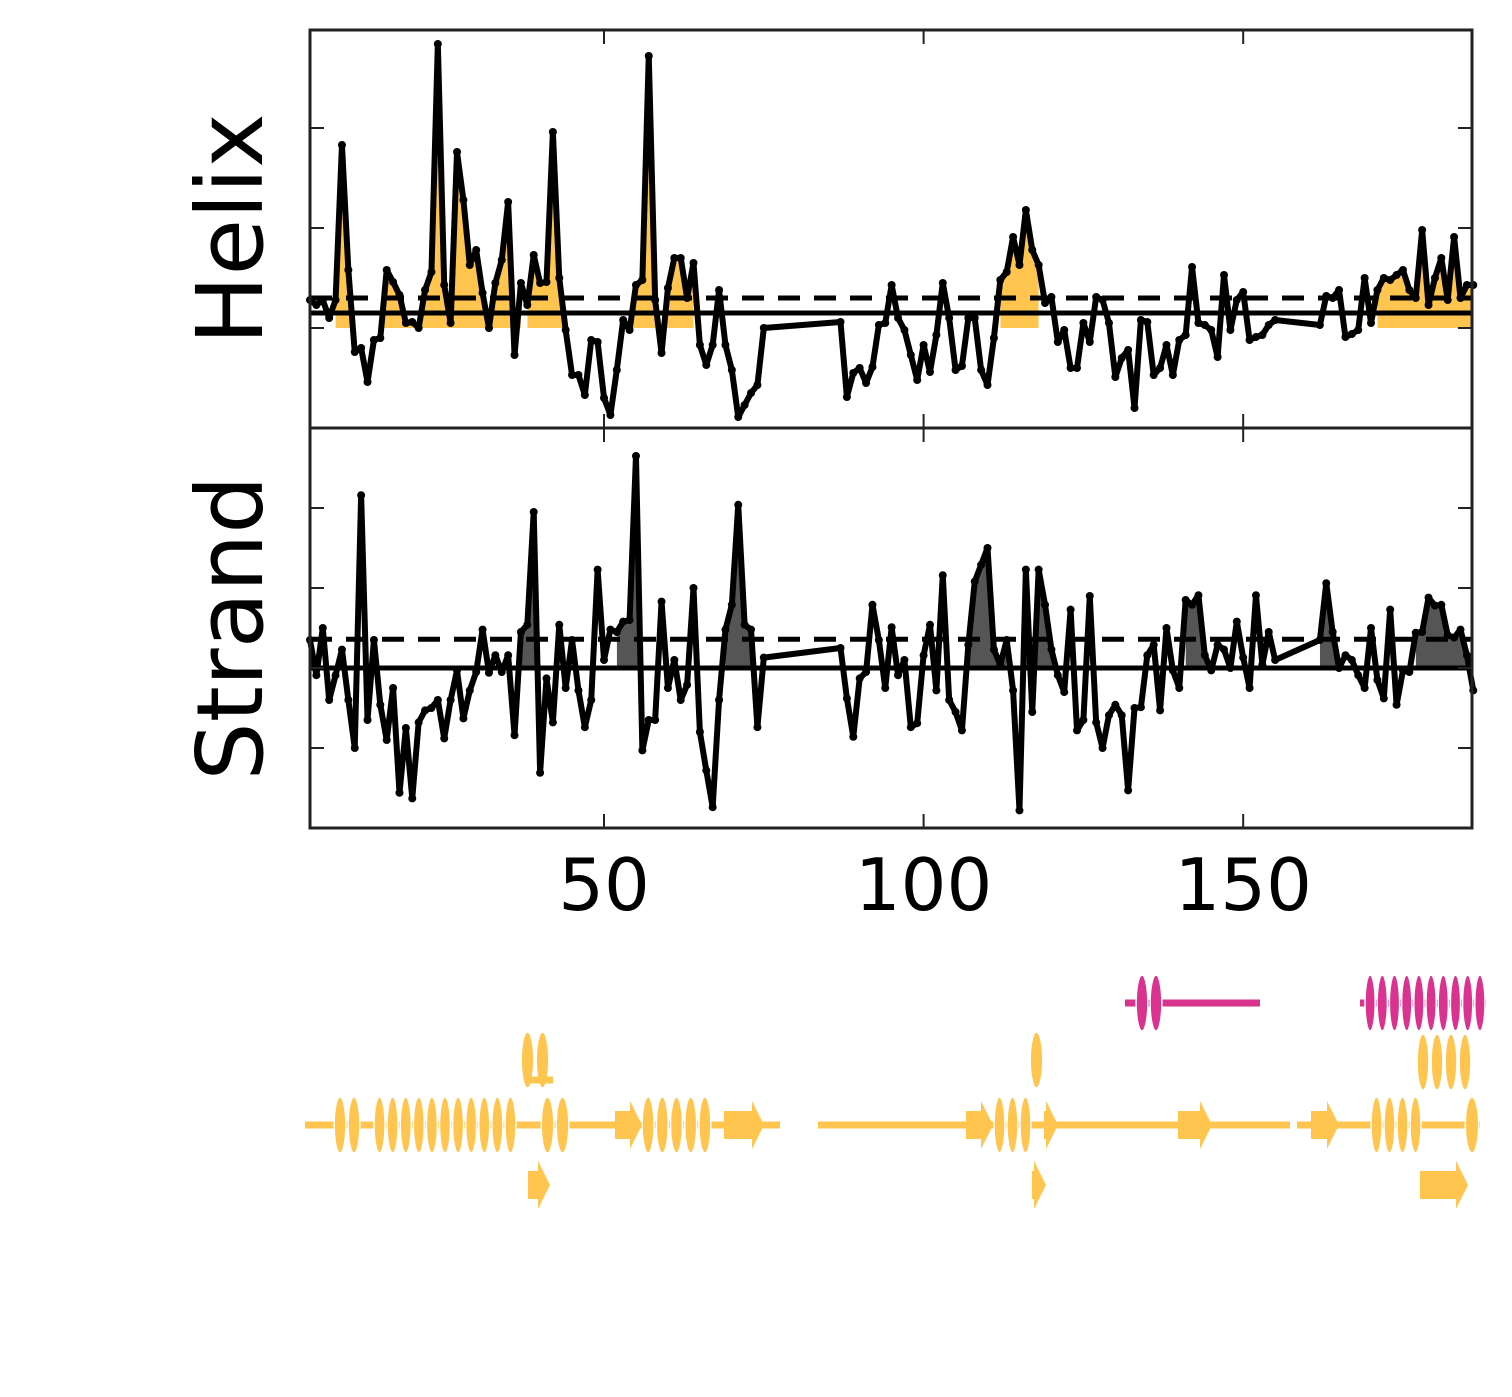 The width and height of the screenshot is (1512, 1397). I want to click on y-axis-label: Strand, so click(230, 627).